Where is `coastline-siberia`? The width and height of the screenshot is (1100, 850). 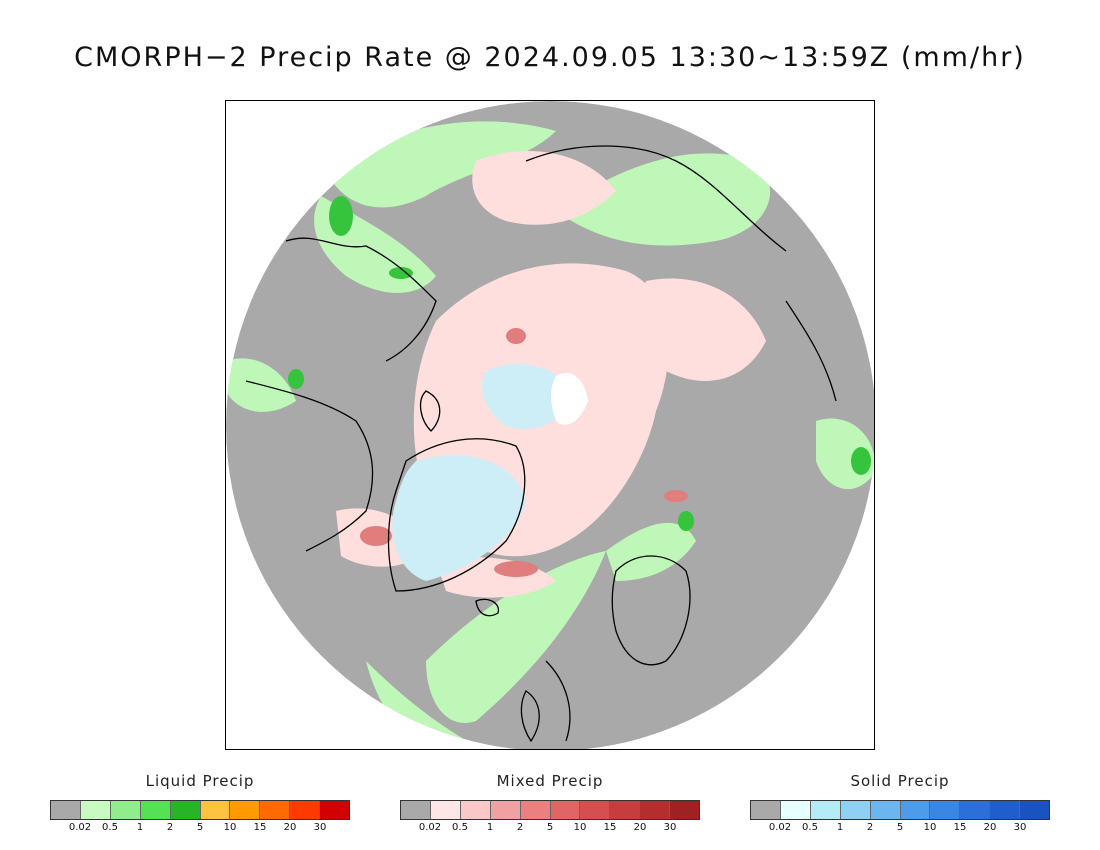 coastline-siberia is located at coordinates (656, 198).